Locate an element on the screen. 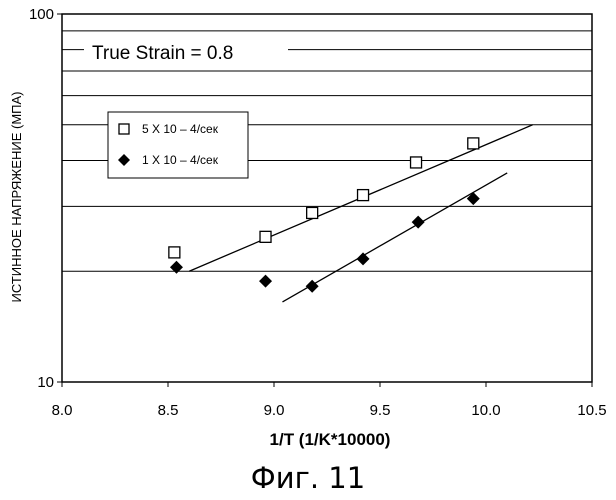 The width and height of the screenshot is (616, 500). x-axis-label: 1/T (1/K*10000) is located at coordinates (330, 439).